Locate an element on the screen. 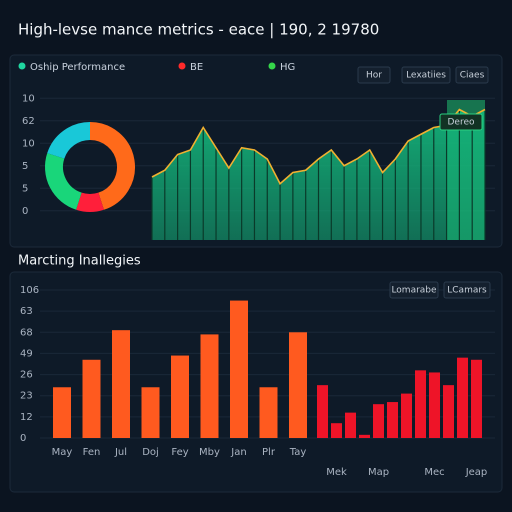 The width and height of the screenshot is (512, 512). x-tick-label: May is located at coordinates (62, 452).